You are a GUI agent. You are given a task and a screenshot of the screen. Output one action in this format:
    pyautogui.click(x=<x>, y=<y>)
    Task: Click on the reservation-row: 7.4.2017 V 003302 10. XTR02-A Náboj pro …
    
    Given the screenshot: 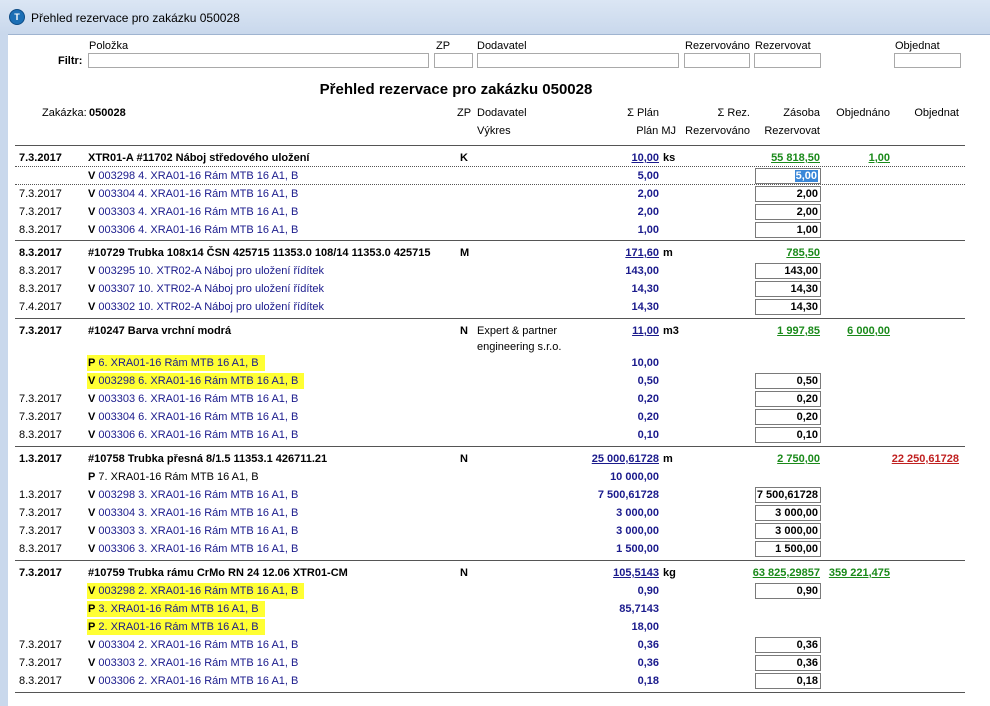 What is the action you would take?
    pyautogui.click(x=495, y=307)
    